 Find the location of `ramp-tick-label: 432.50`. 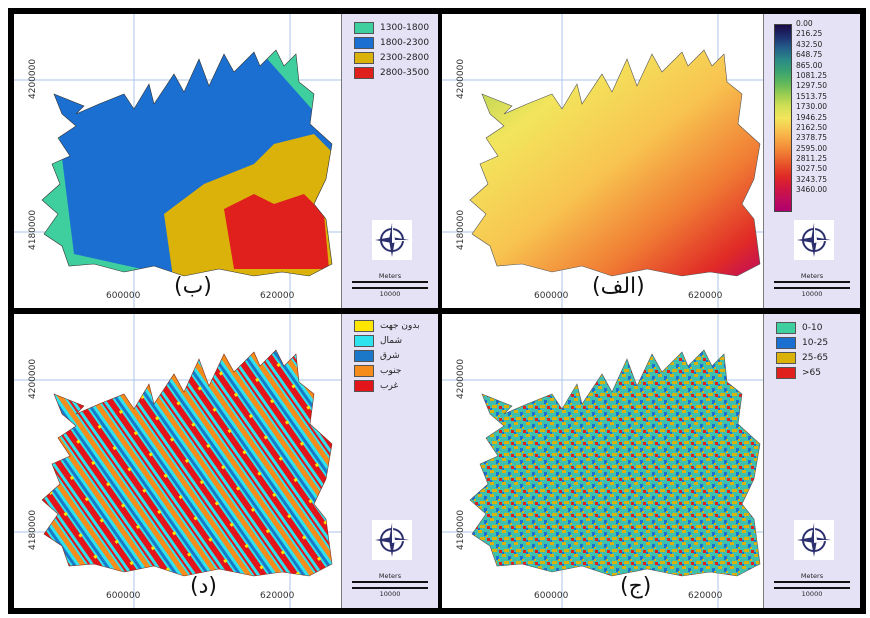

ramp-tick-label: 432.50 is located at coordinates (809, 44).